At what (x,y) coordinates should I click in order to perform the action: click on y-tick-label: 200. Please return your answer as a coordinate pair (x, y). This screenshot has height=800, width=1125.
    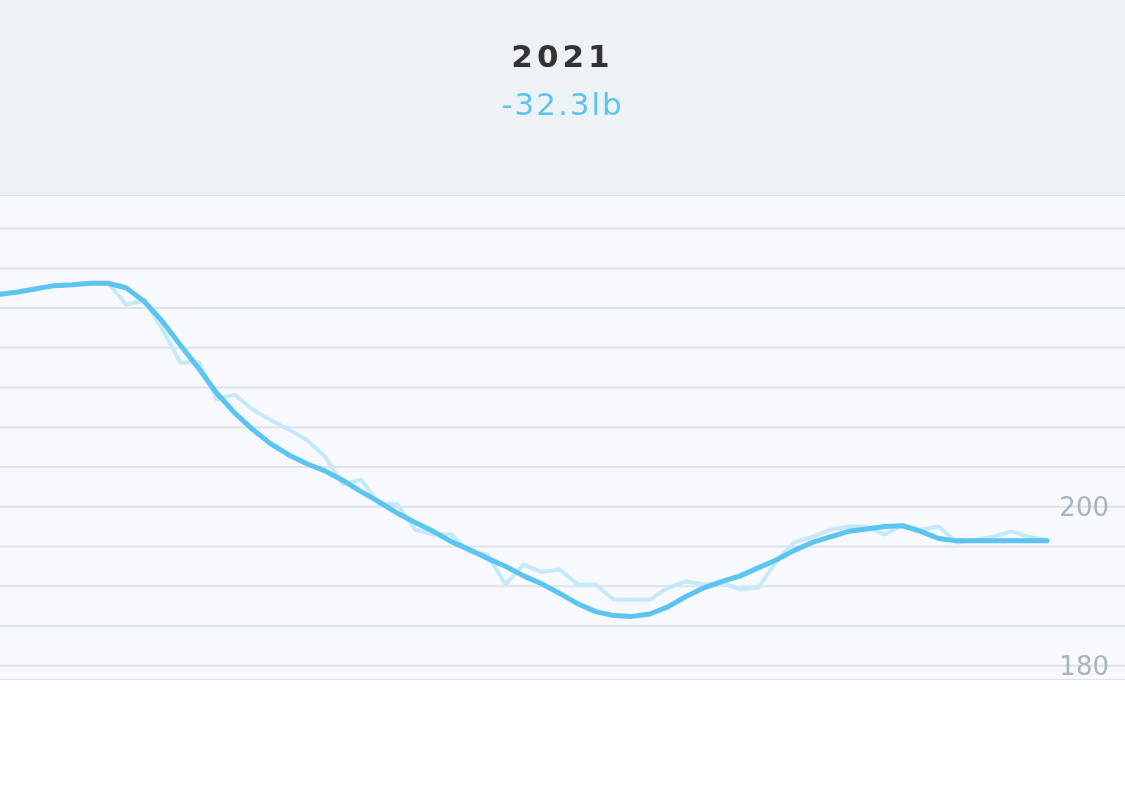
    Looking at the image, I should click on (1084, 506).